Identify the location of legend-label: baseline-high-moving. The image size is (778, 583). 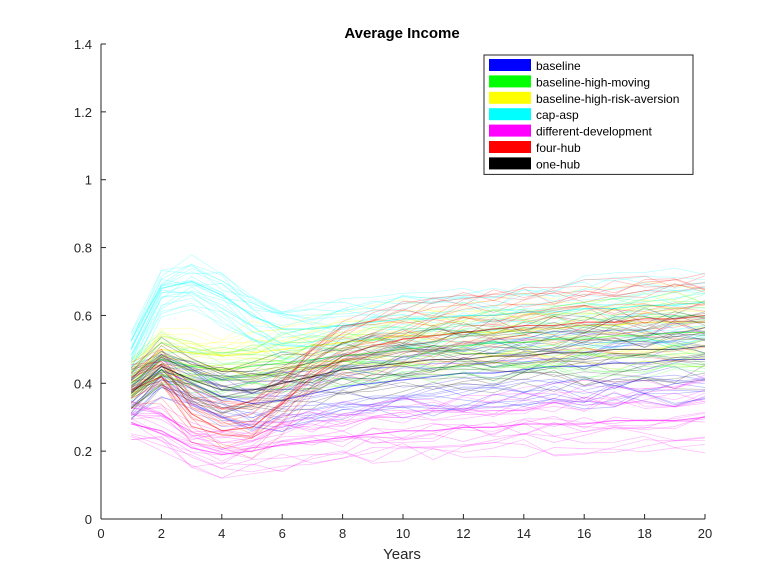
(593, 82).